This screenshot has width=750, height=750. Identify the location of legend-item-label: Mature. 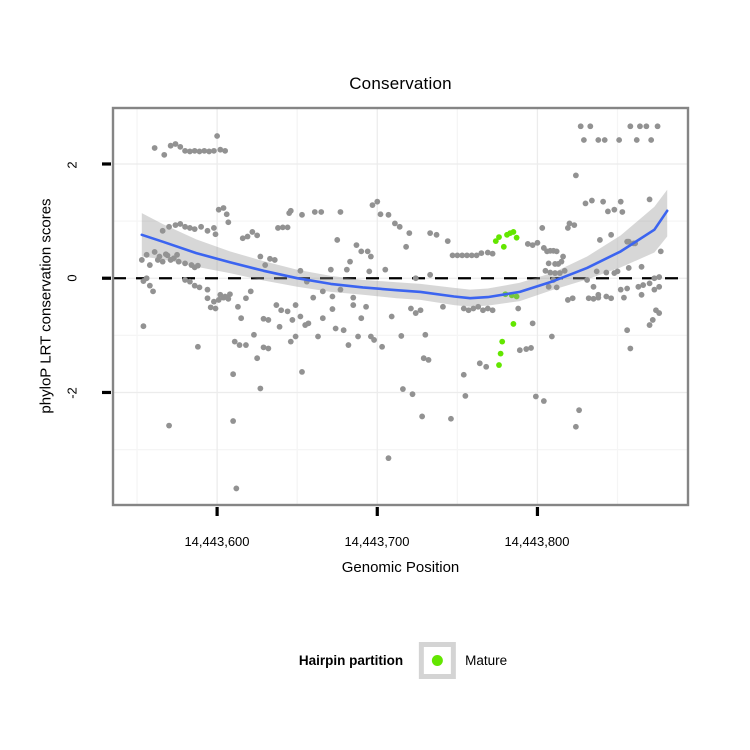
(486, 660).